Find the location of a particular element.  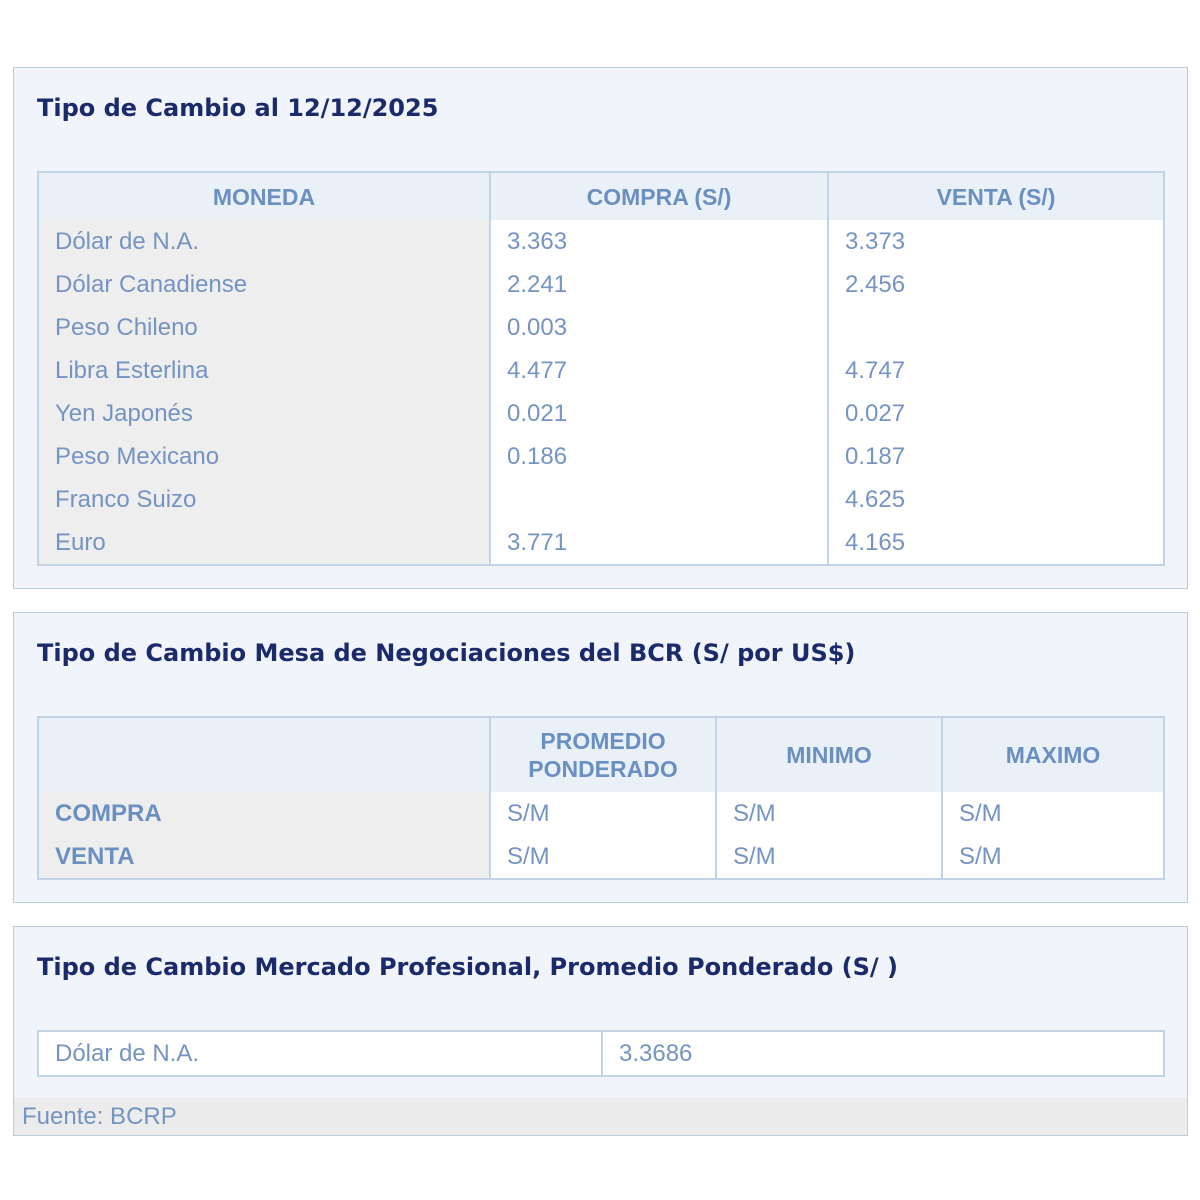

cell-value: 0.186 is located at coordinates (658, 456).